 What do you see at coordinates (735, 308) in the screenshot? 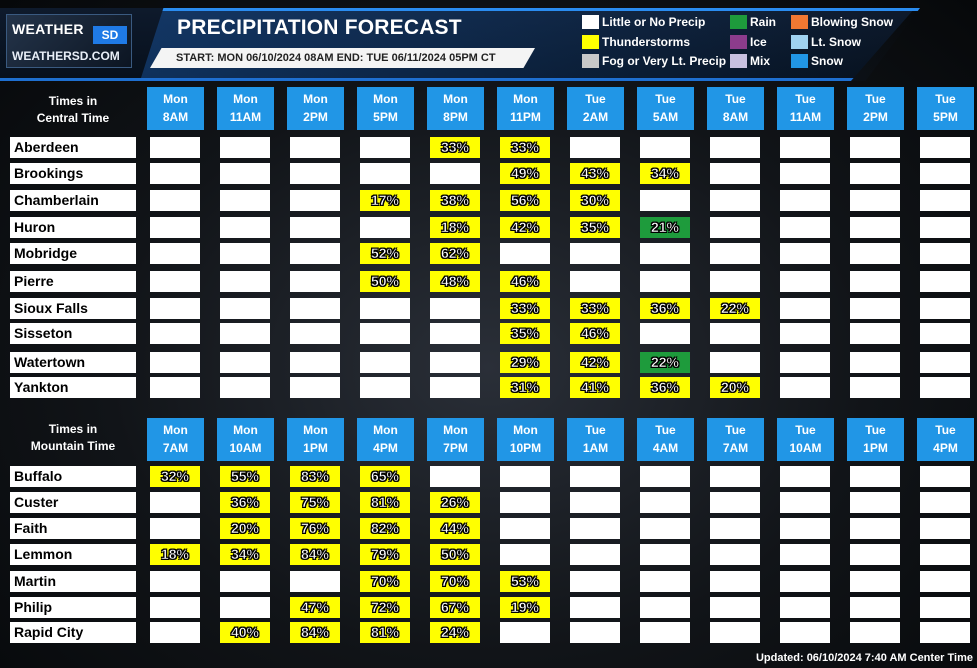
I see `forecast-cell: 22%` at bounding box center [735, 308].